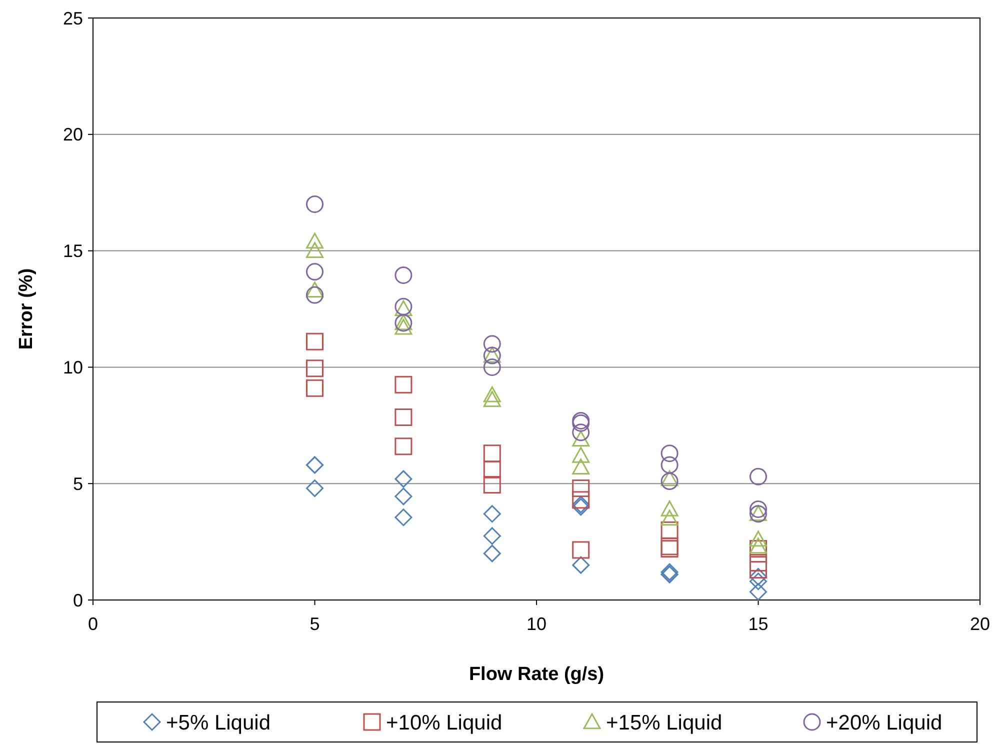 Image resolution: width=997 pixels, height=745 pixels. What do you see at coordinates (536, 674) in the screenshot?
I see `x-axis-title: Flow Rate (g/s)` at bounding box center [536, 674].